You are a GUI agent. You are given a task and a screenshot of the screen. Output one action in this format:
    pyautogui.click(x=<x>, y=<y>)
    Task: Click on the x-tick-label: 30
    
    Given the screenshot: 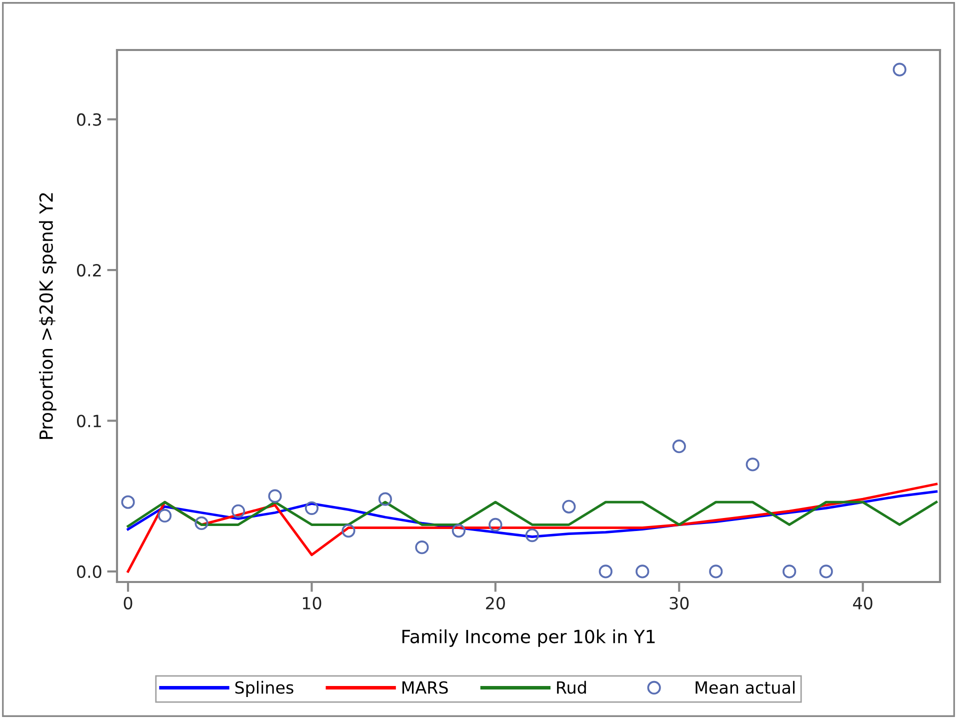 What is the action you would take?
    pyautogui.click(x=679, y=603)
    